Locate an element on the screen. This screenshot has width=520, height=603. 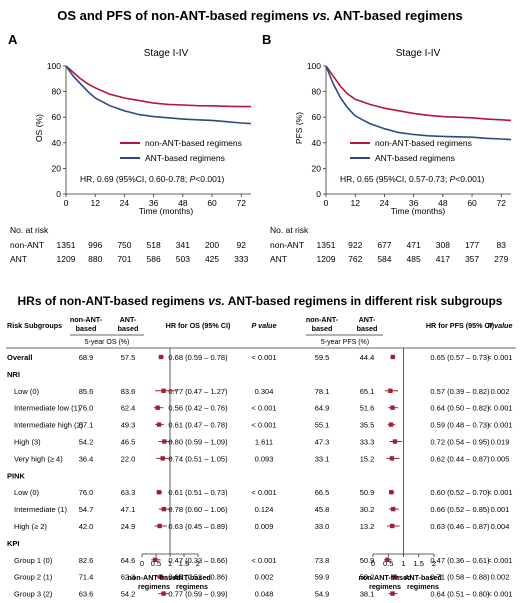
os-axis-label-right-1: ANT-based is located at coordinates (192, 577).